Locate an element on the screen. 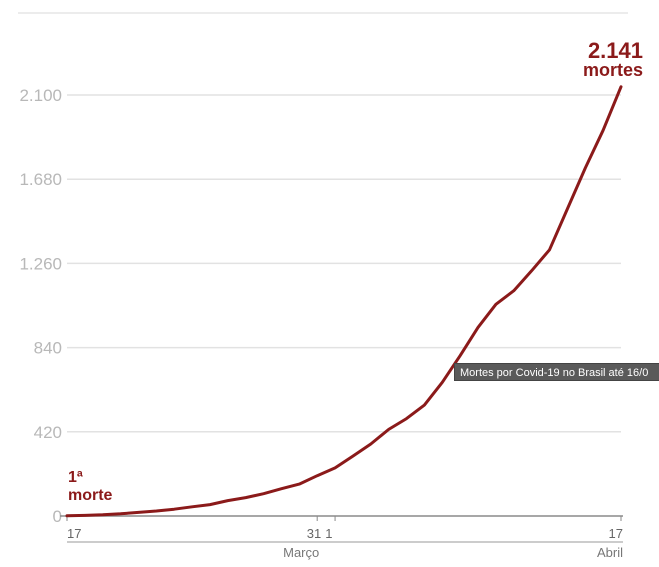 The width and height of the screenshot is (659, 567). x-tick-label: 1 is located at coordinates (328, 533).